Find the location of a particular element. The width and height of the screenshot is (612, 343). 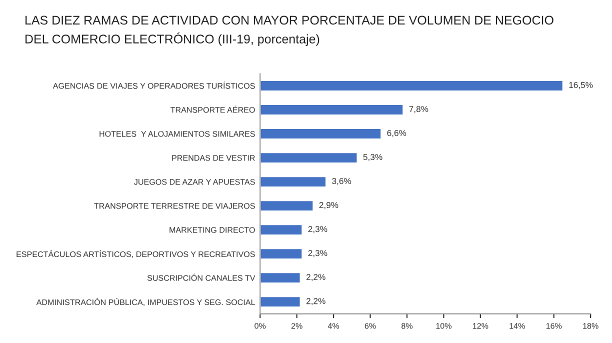

y-tick-label: ADMINISTRACIÓN PÚBLICA, IMPUESTOS Y SEG. SOCIAL is located at coordinates (145, 302).